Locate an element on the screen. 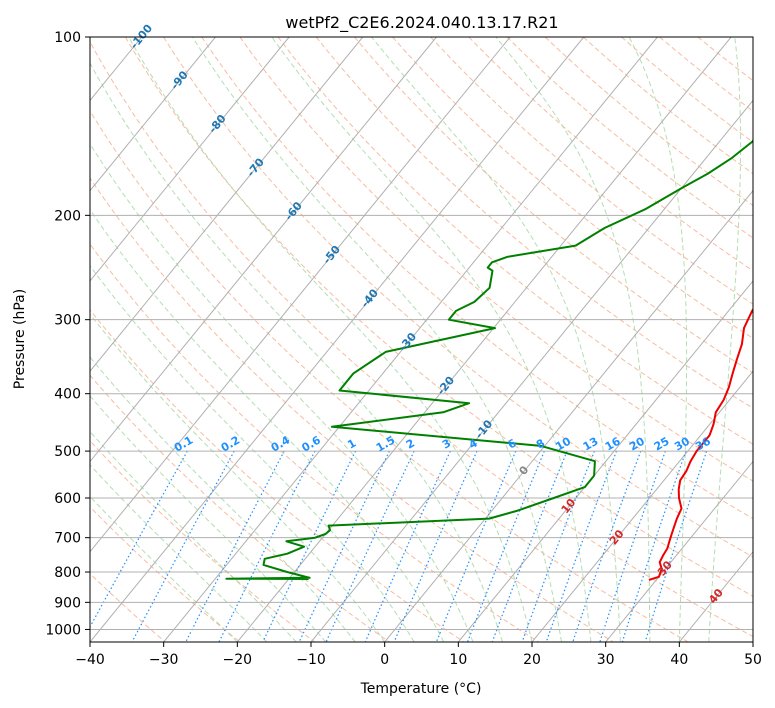  y-tick-label: 200 is located at coordinates (67, 216).